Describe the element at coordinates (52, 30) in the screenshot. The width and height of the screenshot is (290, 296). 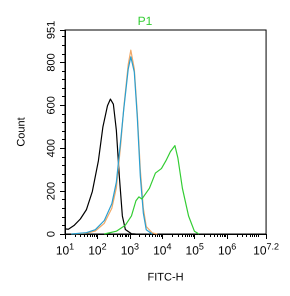
I see `y-tick-label: 951` at that location.